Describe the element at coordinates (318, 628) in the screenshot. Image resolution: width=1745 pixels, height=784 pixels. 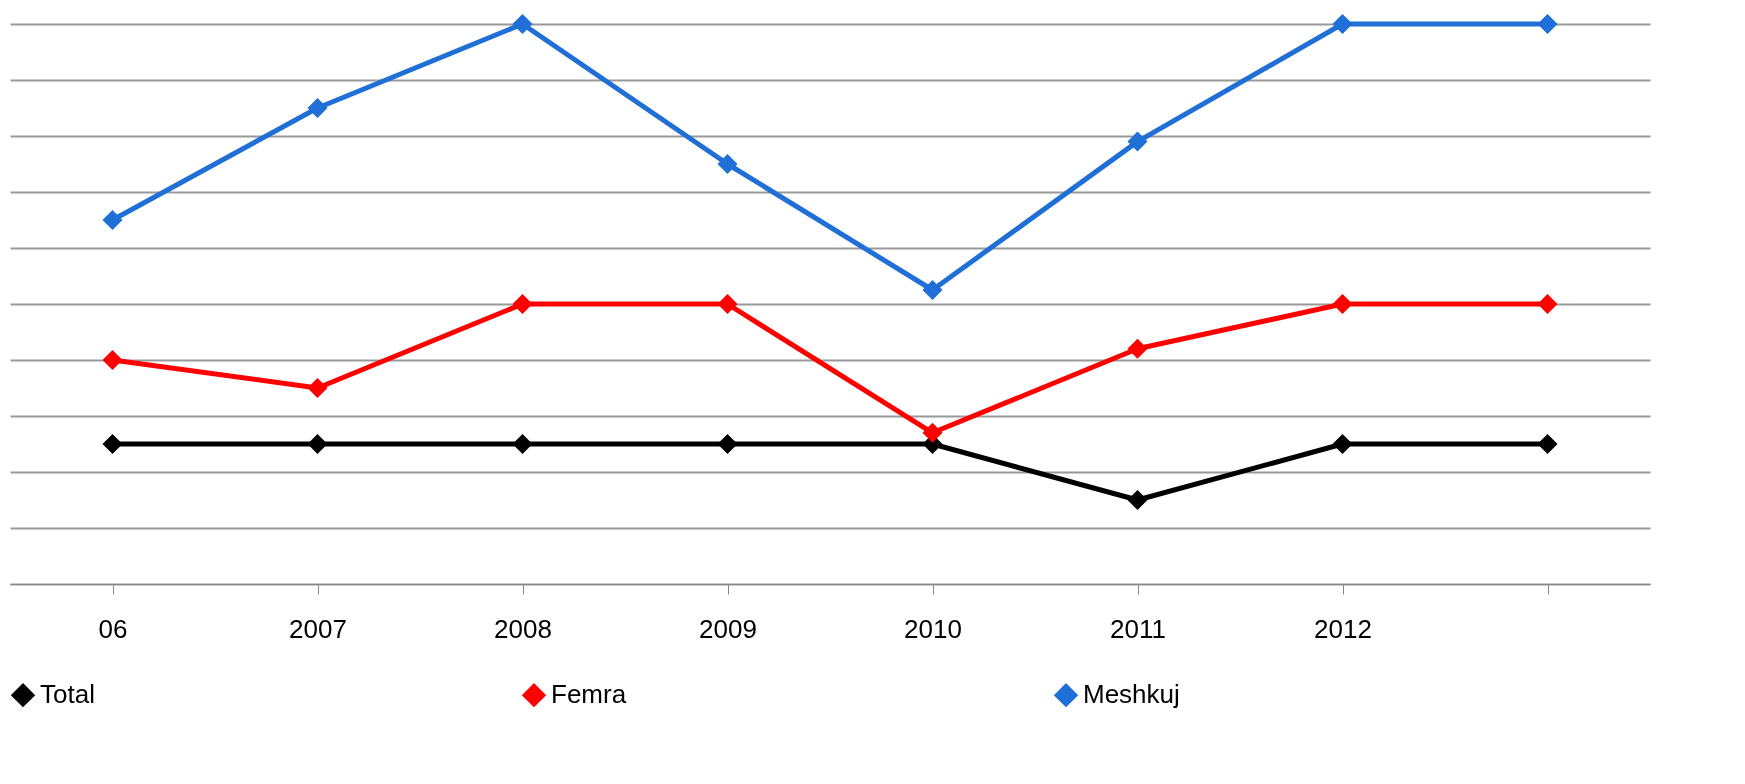
I see `x-tick-label: 2007` at that location.